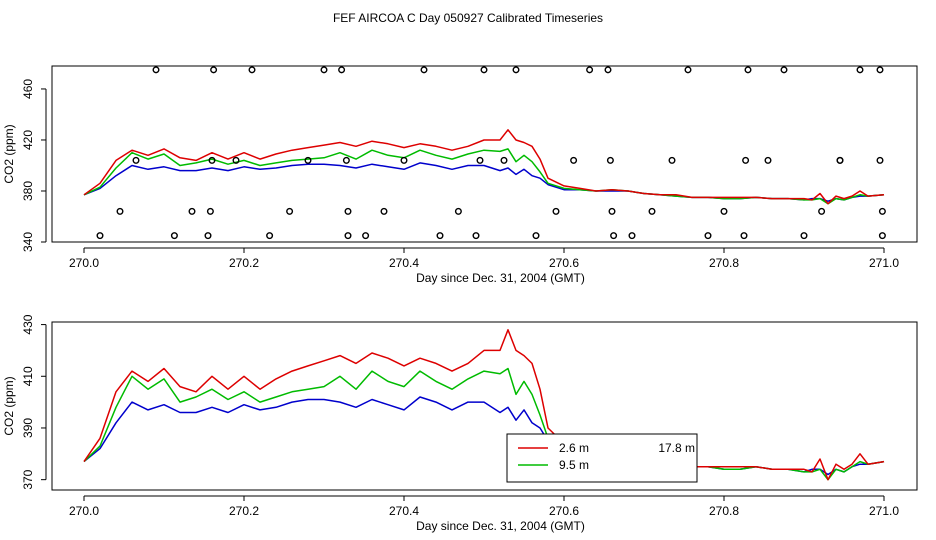  What do you see at coordinates (28, 428) in the screenshot?
I see `y-tick-label: 390` at bounding box center [28, 428].